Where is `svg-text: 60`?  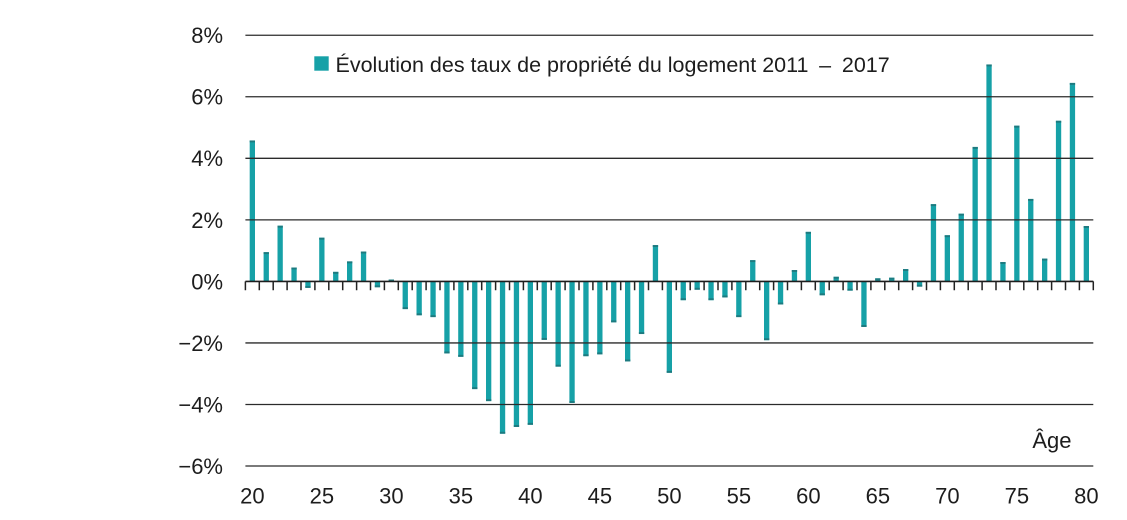
svg-text: 60 is located at coordinates (808, 496).